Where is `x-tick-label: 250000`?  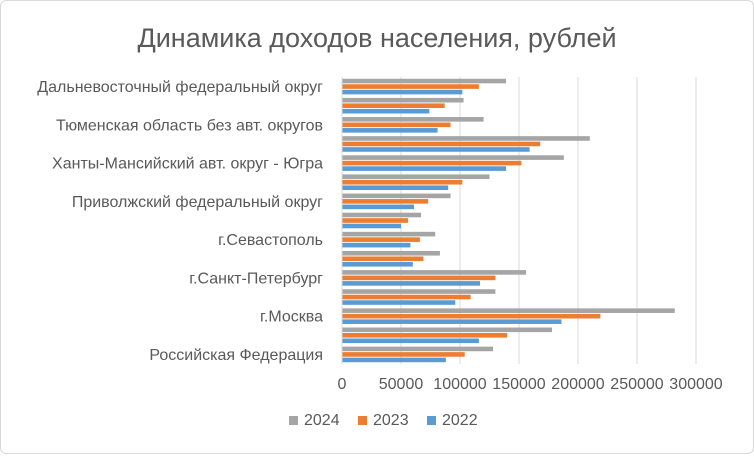 x-tick-label: 250000 is located at coordinates (636, 384).